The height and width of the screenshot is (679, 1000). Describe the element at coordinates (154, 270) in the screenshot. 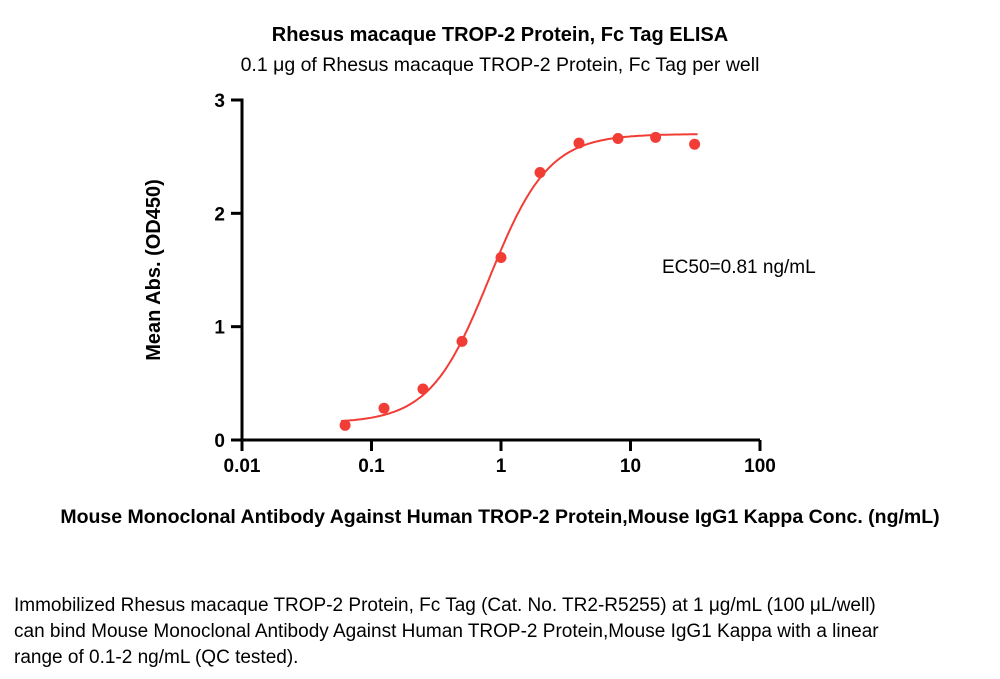

I see `y-axis-label: Mean Abs. (OD450)` at that location.